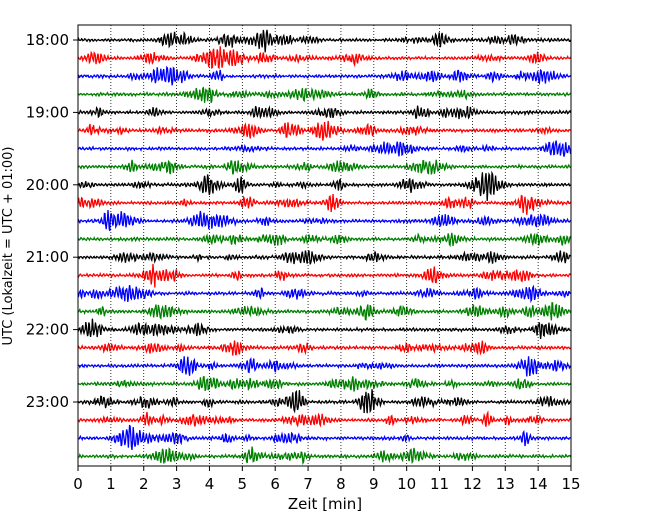 Image resolution: width=650 pixels, height=520 pixels. I want to click on y-axis-label: UTC (Lokalzeit = UTC + 01:00), so click(8, 246).